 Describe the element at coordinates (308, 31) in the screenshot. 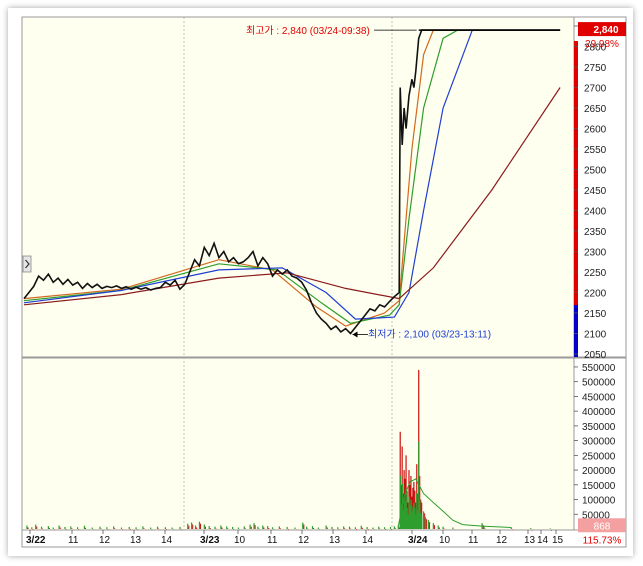

I see `high-annotation: 최고가 : 2,840 (03/24-09:38)` at that location.